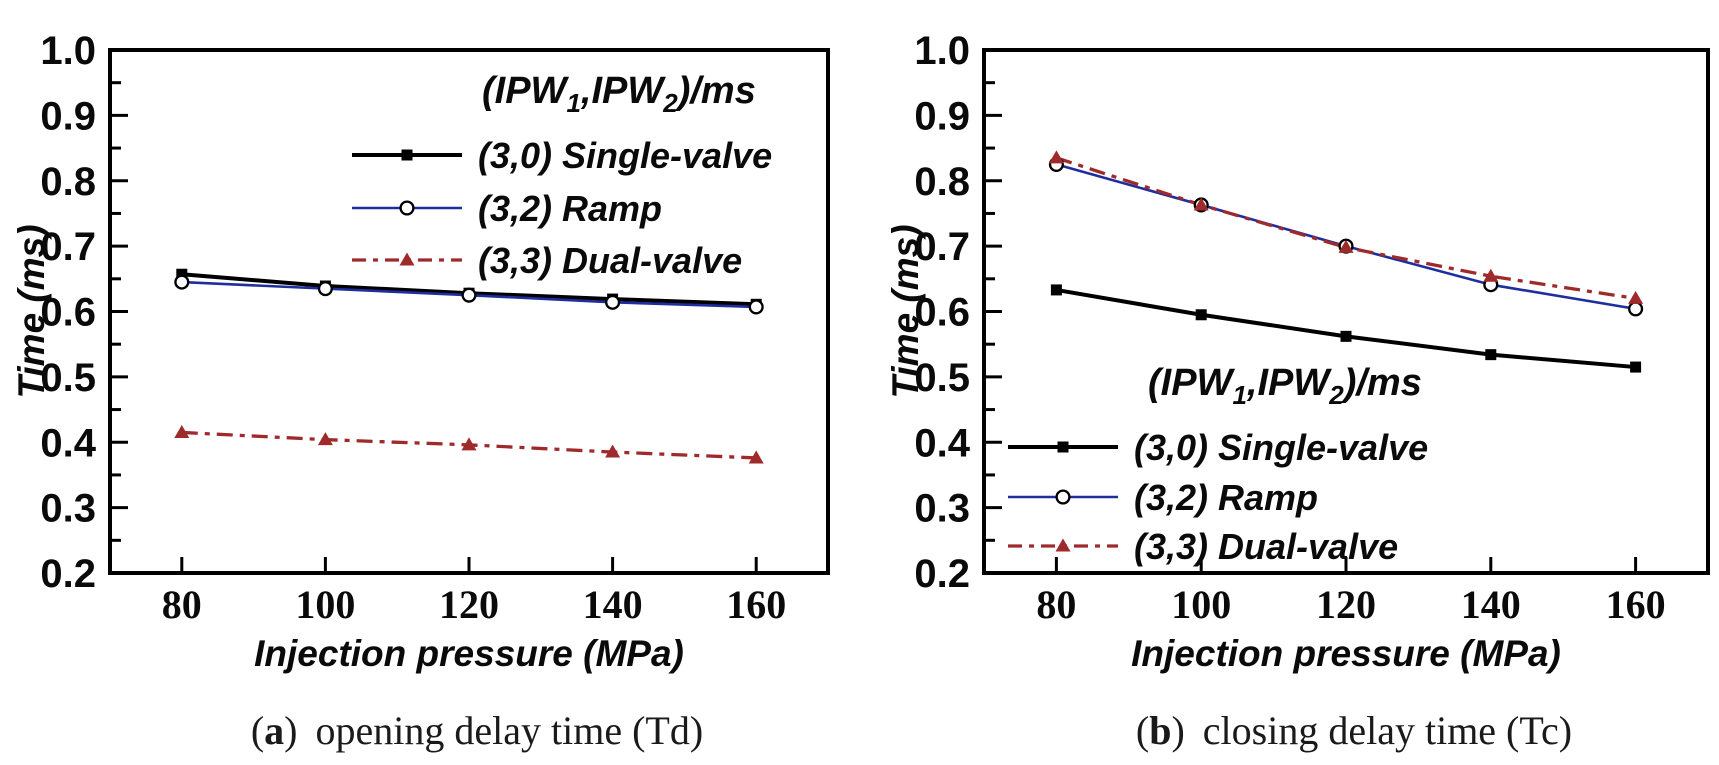 This screenshot has width=1719, height=765. Describe the element at coordinates (1354, 730) in the screenshot. I see `panel-caption: (b) closing delay time (Tc)` at that location.